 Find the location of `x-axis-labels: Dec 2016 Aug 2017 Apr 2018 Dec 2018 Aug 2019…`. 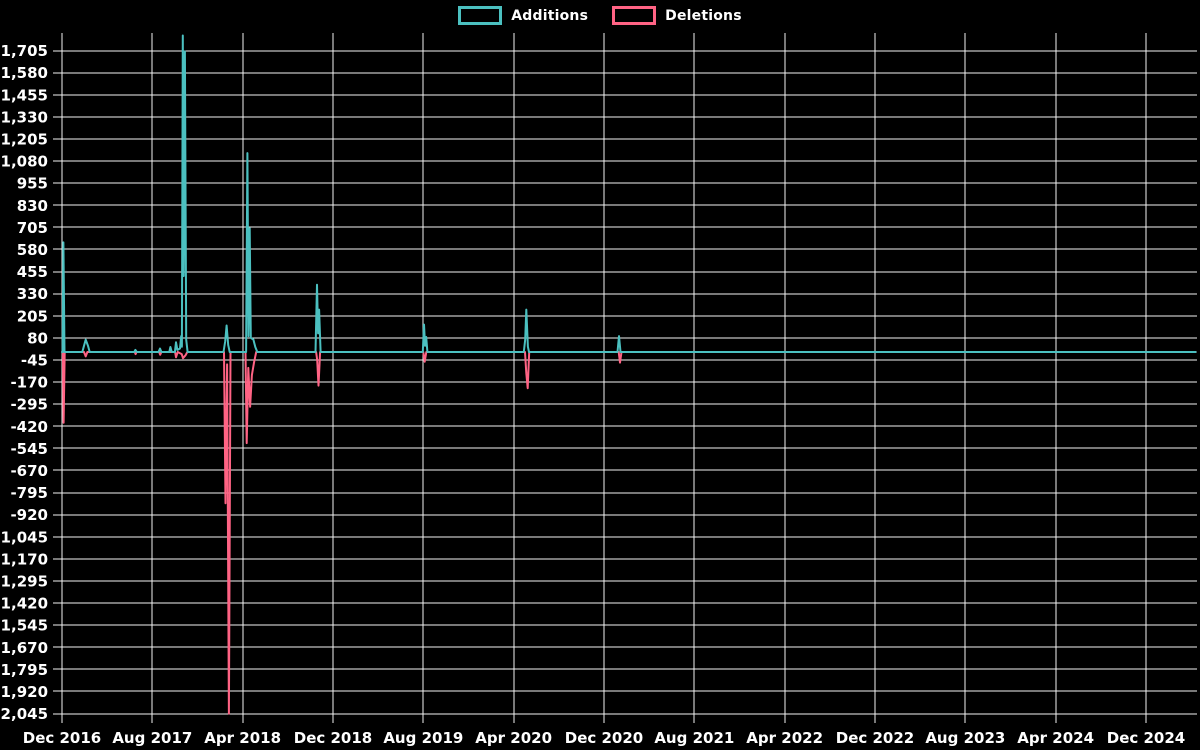

x-axis-labels: Dec 2016 Aug 2017 Apr 2018 Dec 2018 Aug 2019… is located at coordinates (604, 738).